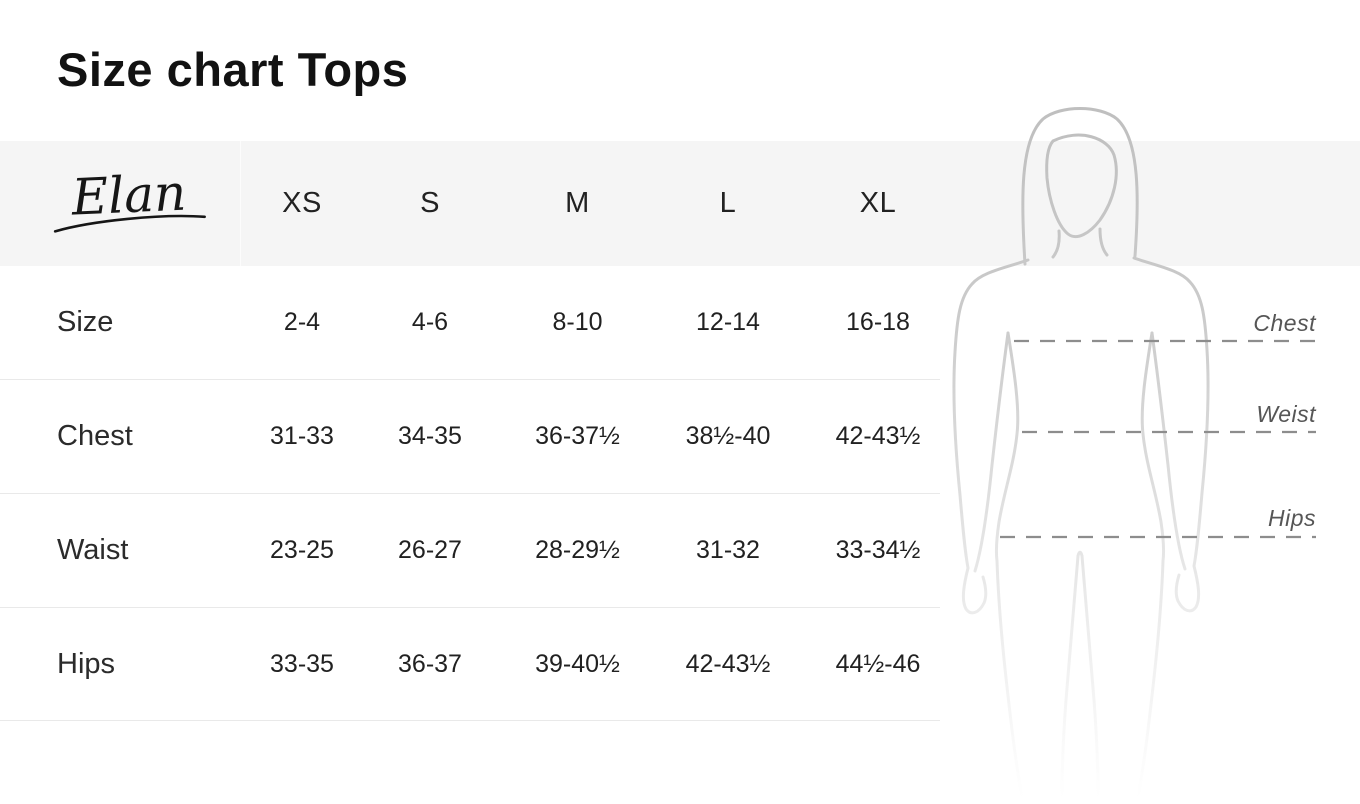  What do you see at coordinates (1153, 447) in the screenshot?
I see `figure-torso-right` at bounding box center [1153, 447].